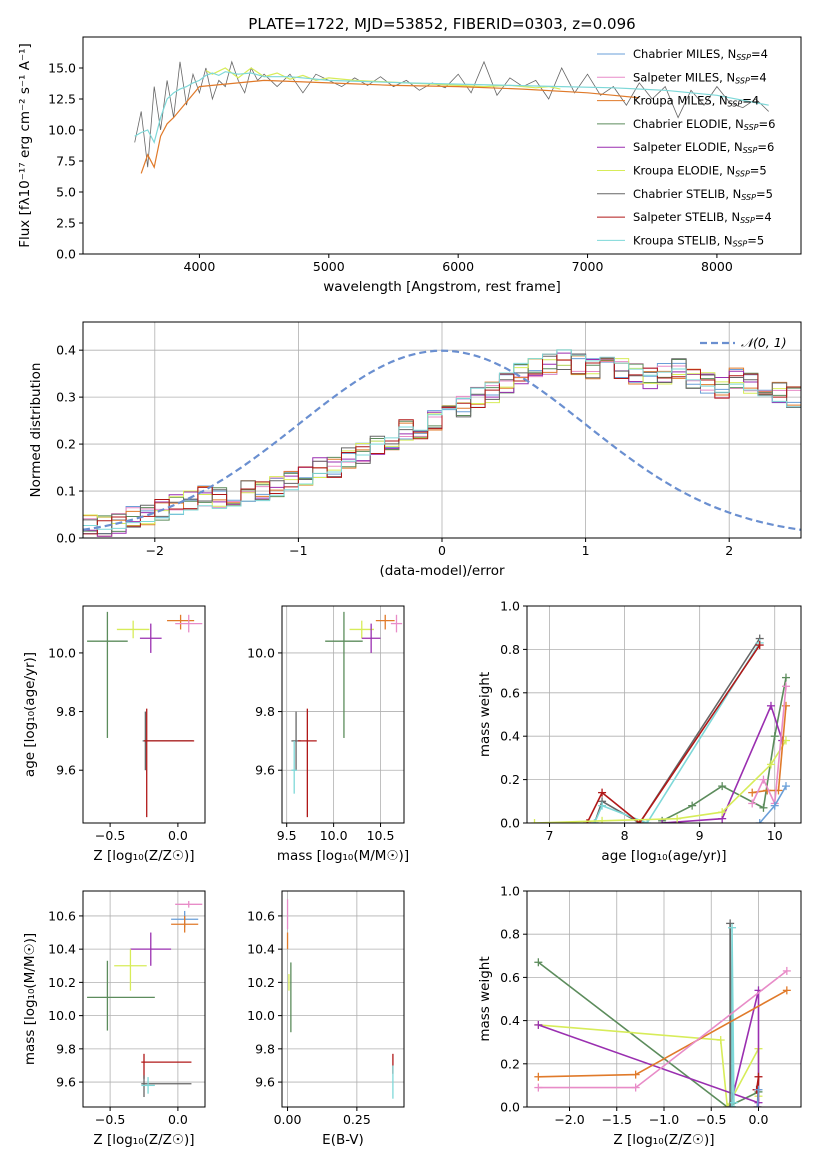 This screenshot has height=1170, width=819. Describe the element at coordinates (684, 54) in the screenshot. I see `legend-label-main: Chabrier MILES, N` at that location.